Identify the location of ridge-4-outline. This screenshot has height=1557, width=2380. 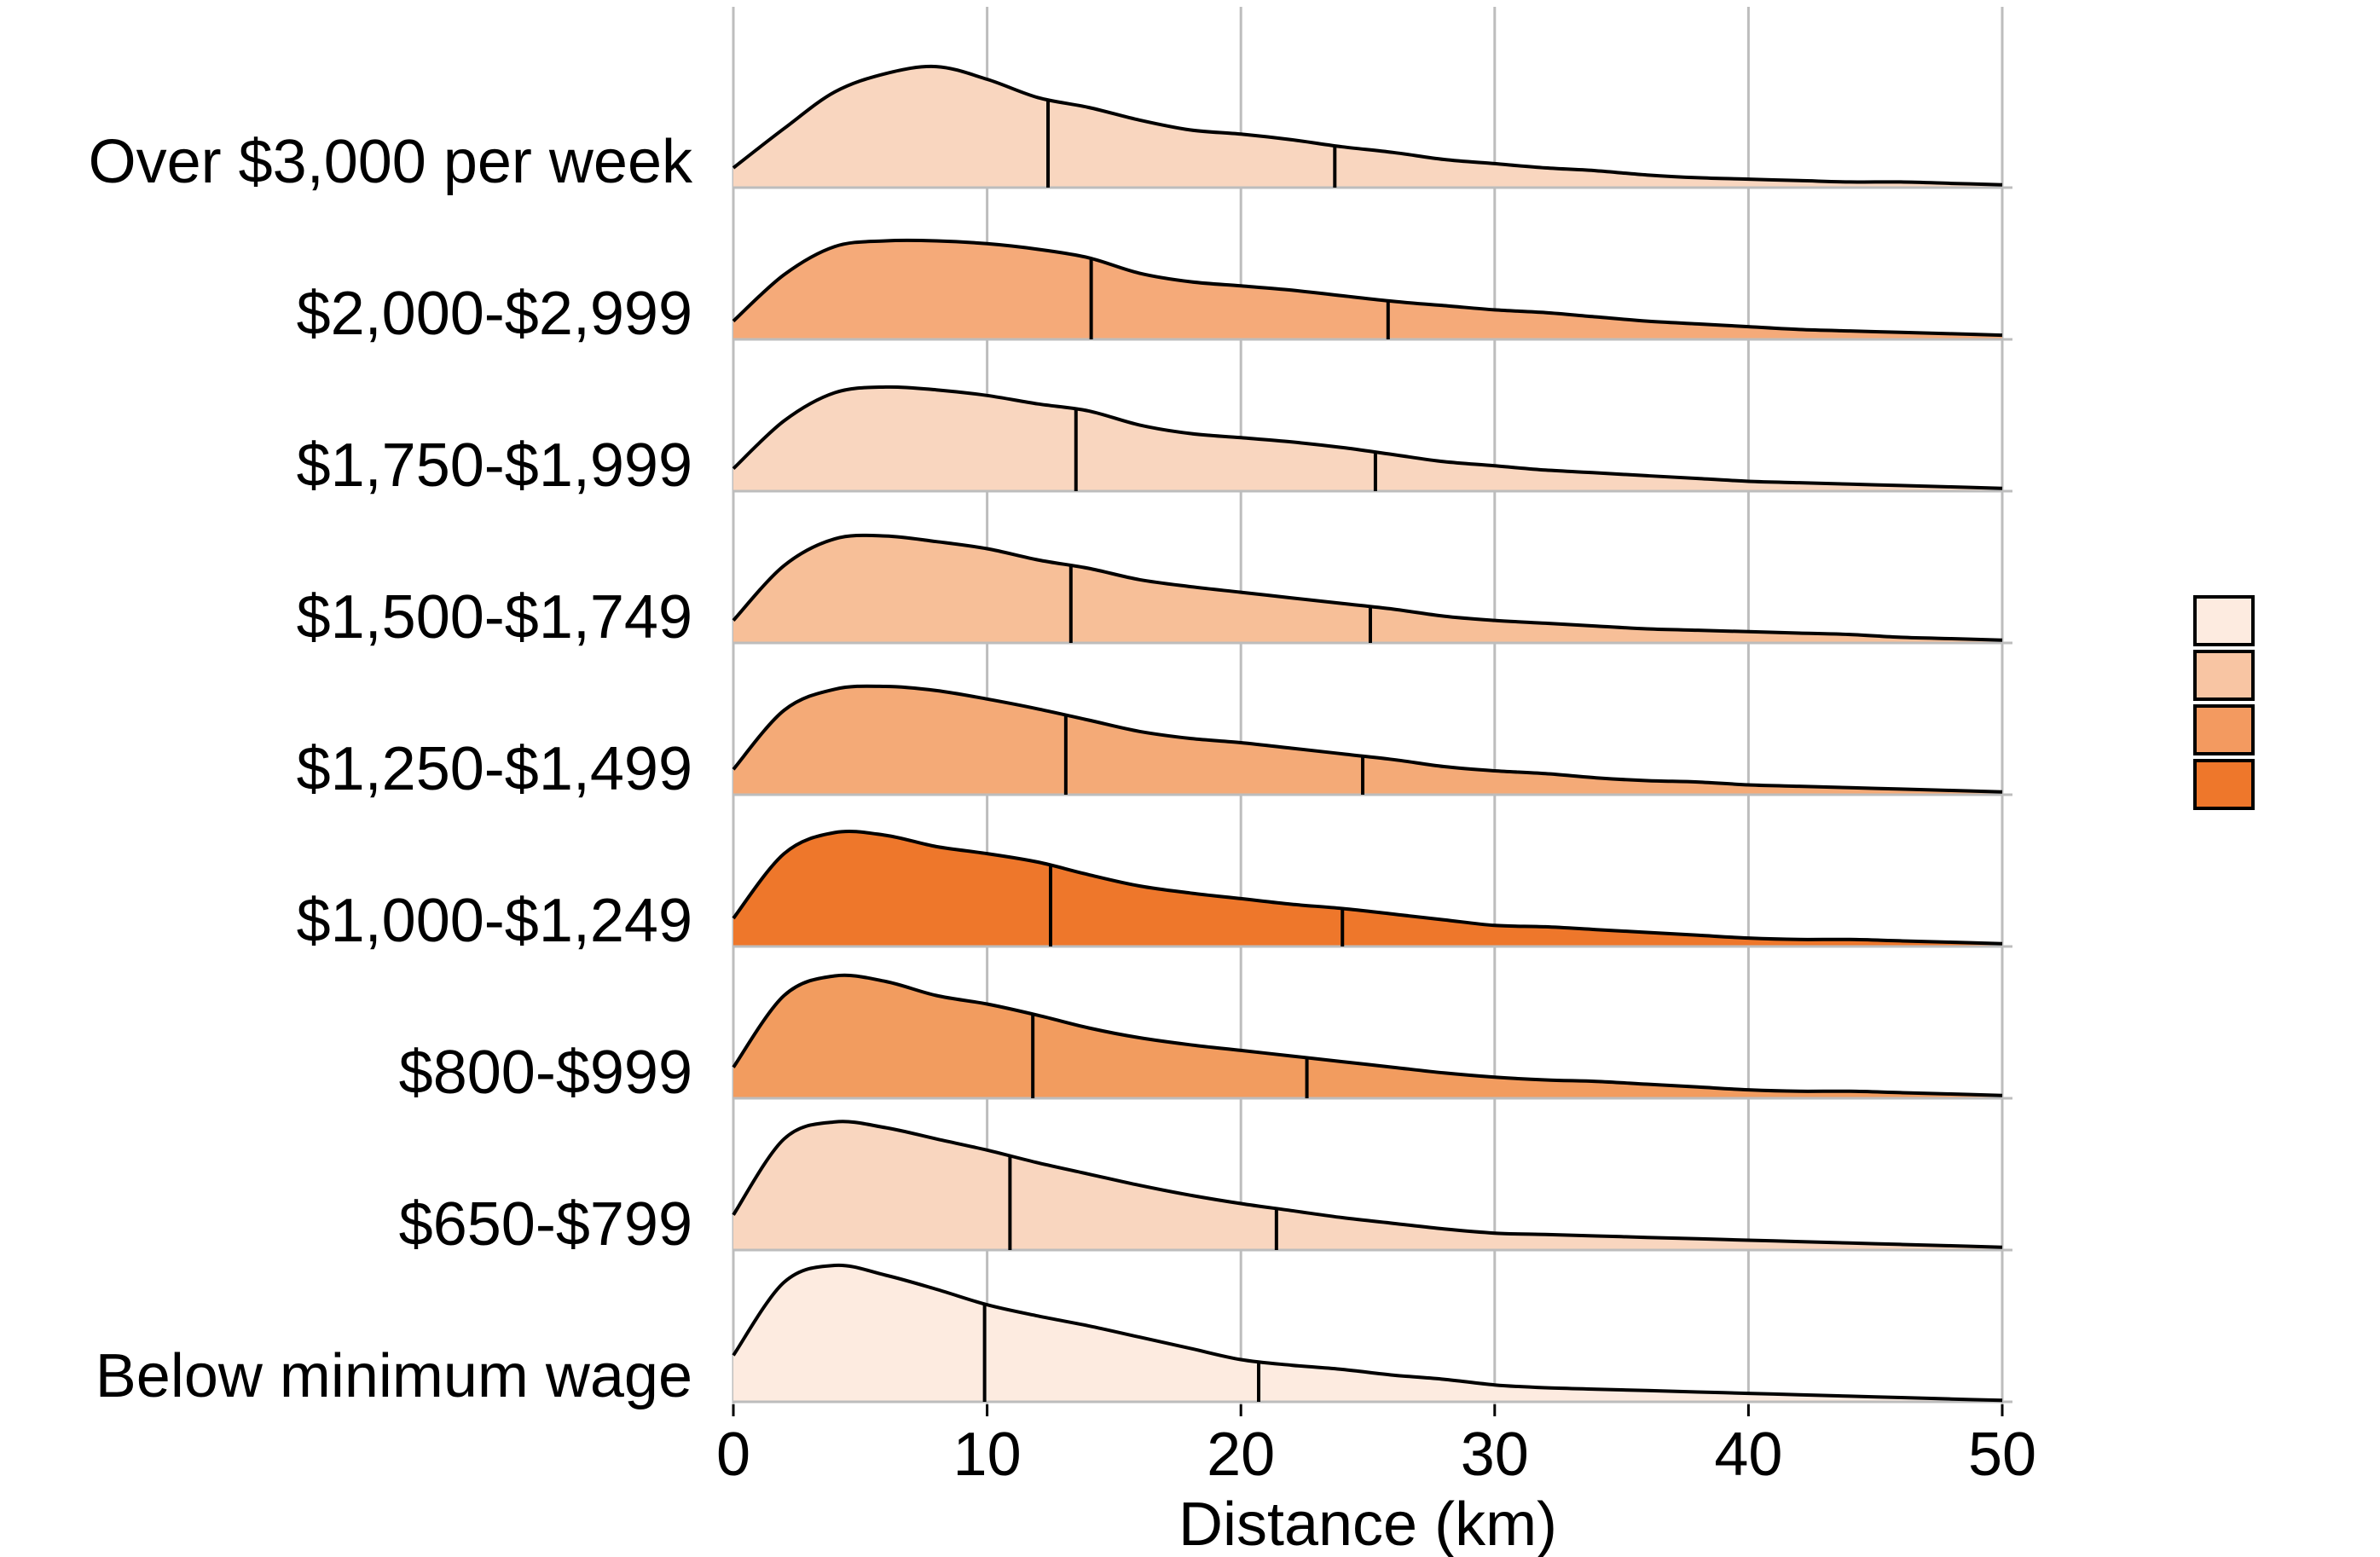
(1368, 587).